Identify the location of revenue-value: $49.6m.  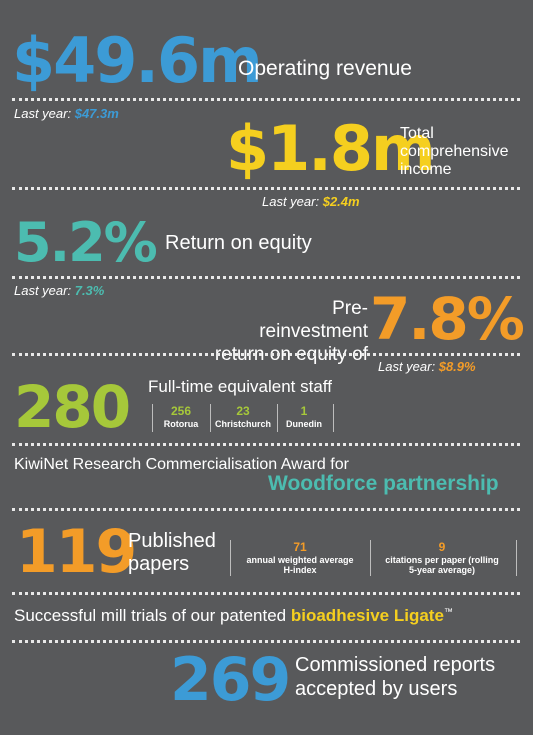
(137, 60).